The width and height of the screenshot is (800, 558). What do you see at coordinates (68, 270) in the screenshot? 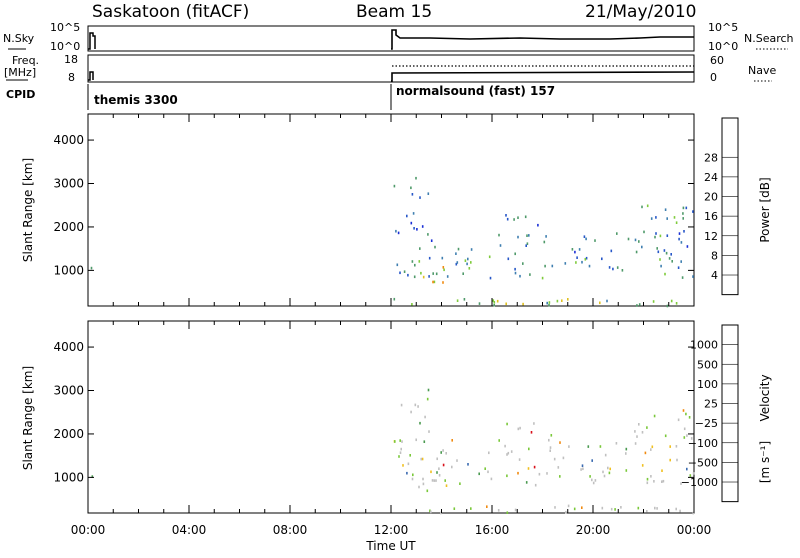
I see `power-ytick-label: 1000` at bounding box center [68, 270].